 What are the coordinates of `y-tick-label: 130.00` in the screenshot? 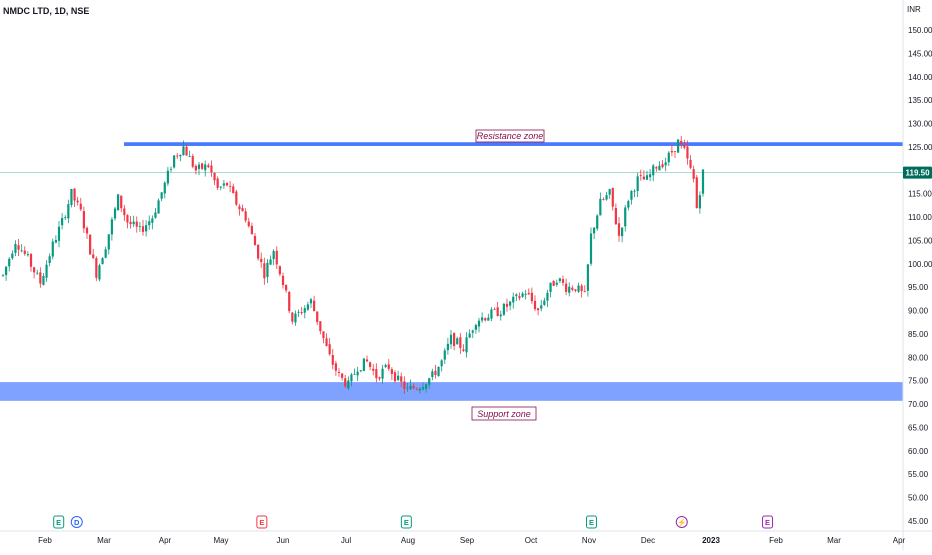 It's located at (920, 124).